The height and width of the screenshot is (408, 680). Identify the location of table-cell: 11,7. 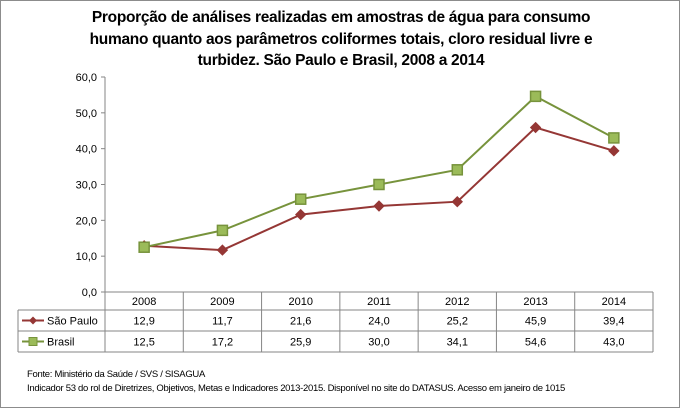
(222, 322).